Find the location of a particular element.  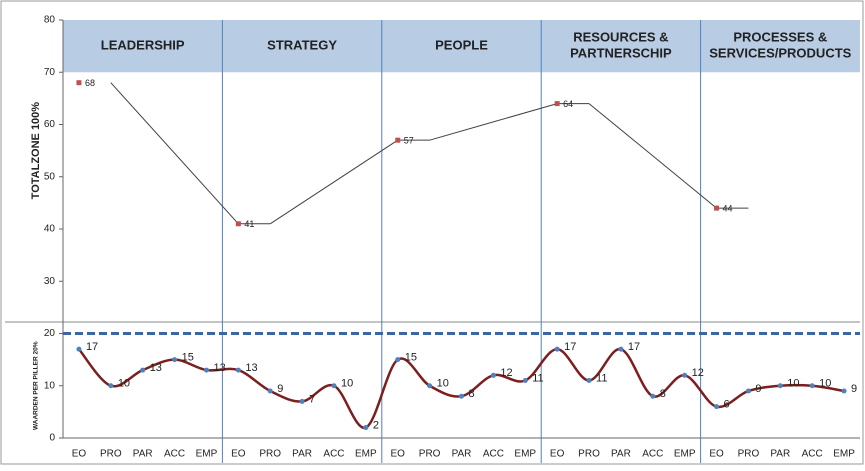

y-tick-label: 10 is located at coordinates (50, 385).